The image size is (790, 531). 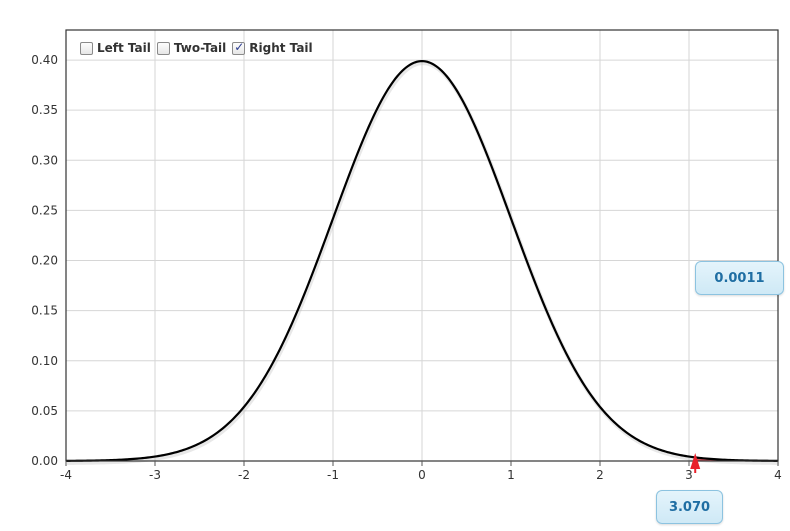 I want to click on two-tail-option: Two-Tail, so click(x=191, y=48).